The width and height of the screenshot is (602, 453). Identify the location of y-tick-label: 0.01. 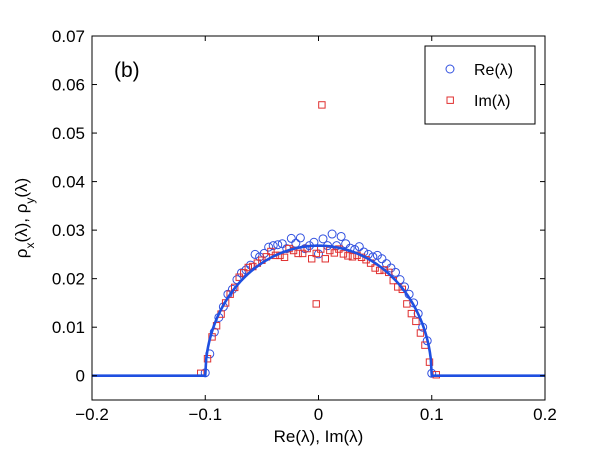
(68, 327).